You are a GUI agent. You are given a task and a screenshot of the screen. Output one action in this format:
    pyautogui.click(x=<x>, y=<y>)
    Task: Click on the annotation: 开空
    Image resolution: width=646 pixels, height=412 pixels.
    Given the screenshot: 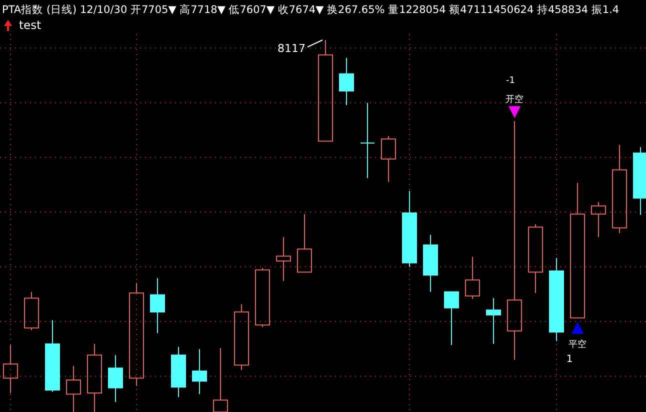 What is the action you would take?
    pyautogui.click(x=515, y=100)
    